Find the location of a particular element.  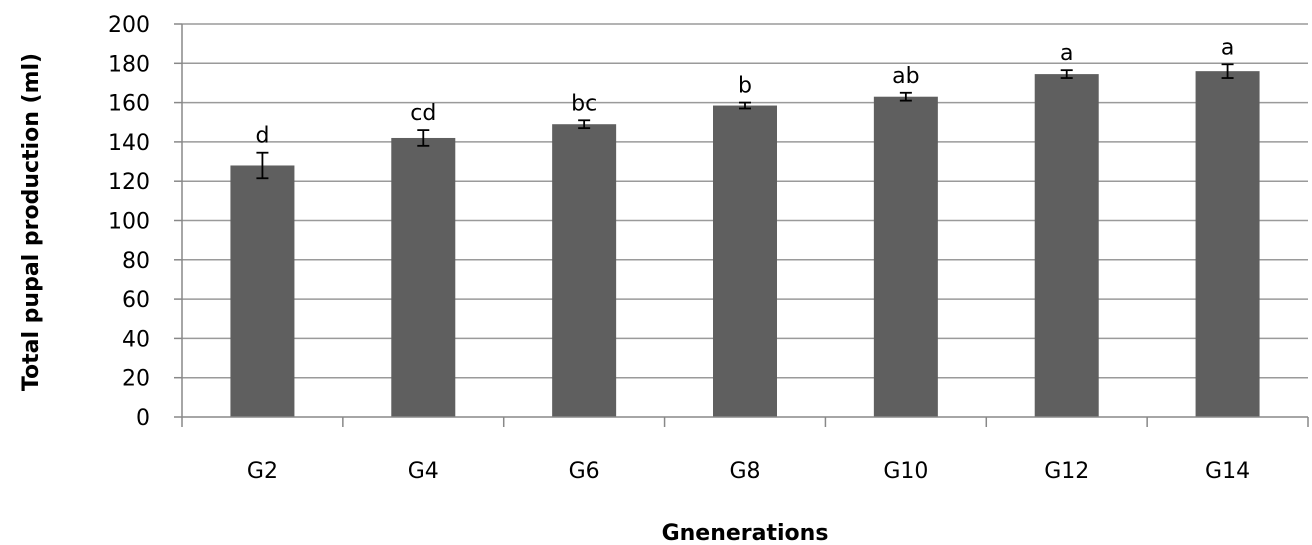

bar-g14 is located at coordinates (1227, 244).